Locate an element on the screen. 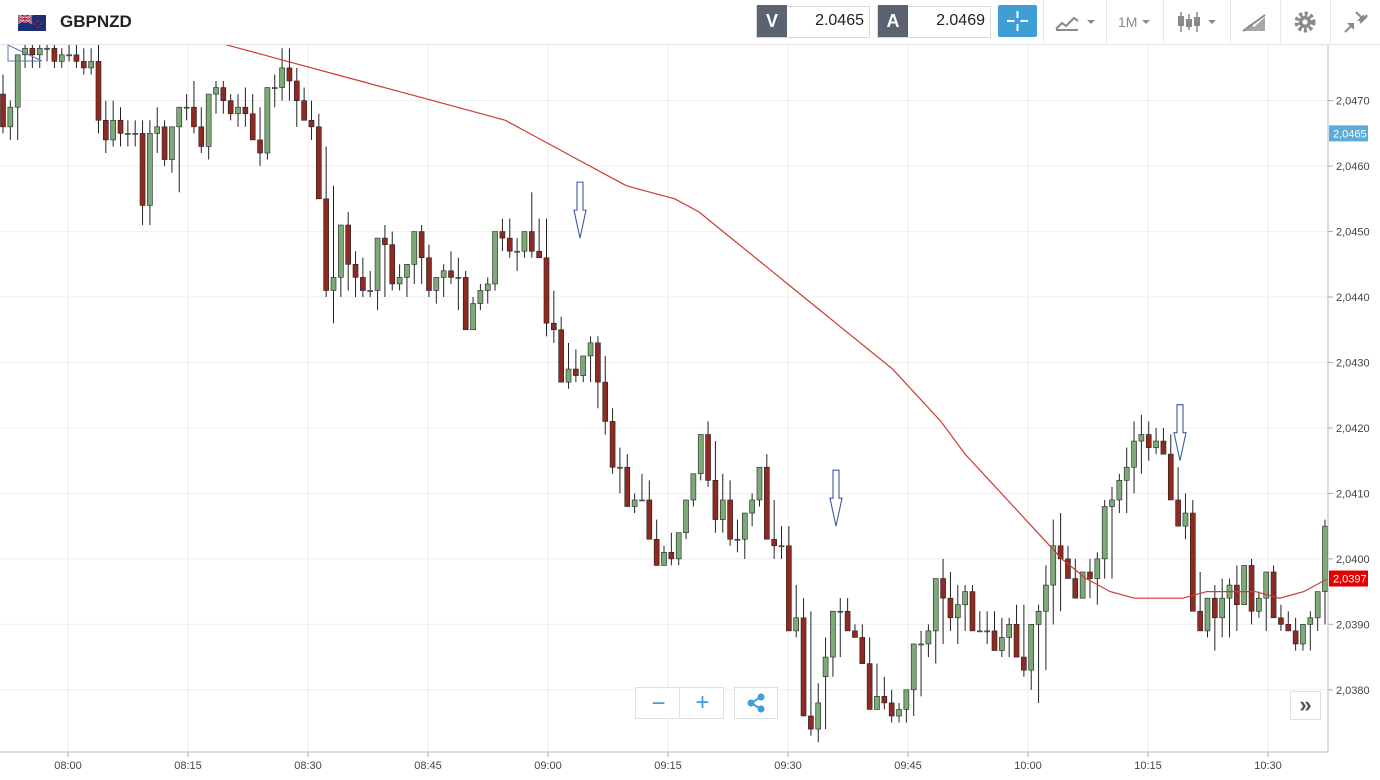 The height and width of the screenshot is (780, 1380). drawing-anchor-mark is located at coordinates (25, 53).